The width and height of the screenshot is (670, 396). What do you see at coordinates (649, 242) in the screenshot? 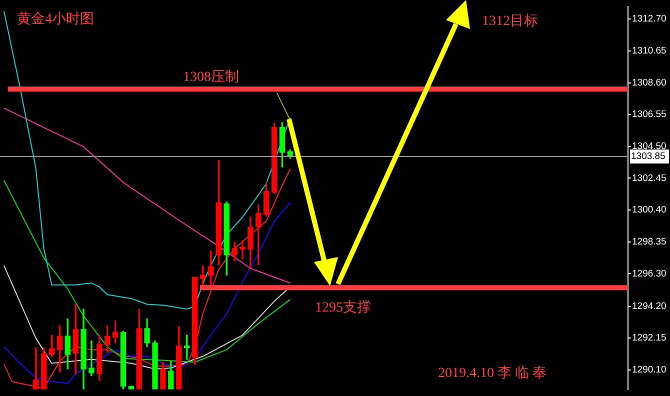
I see `y-tick-label: 1298.35` at bounding box center [649, 242].